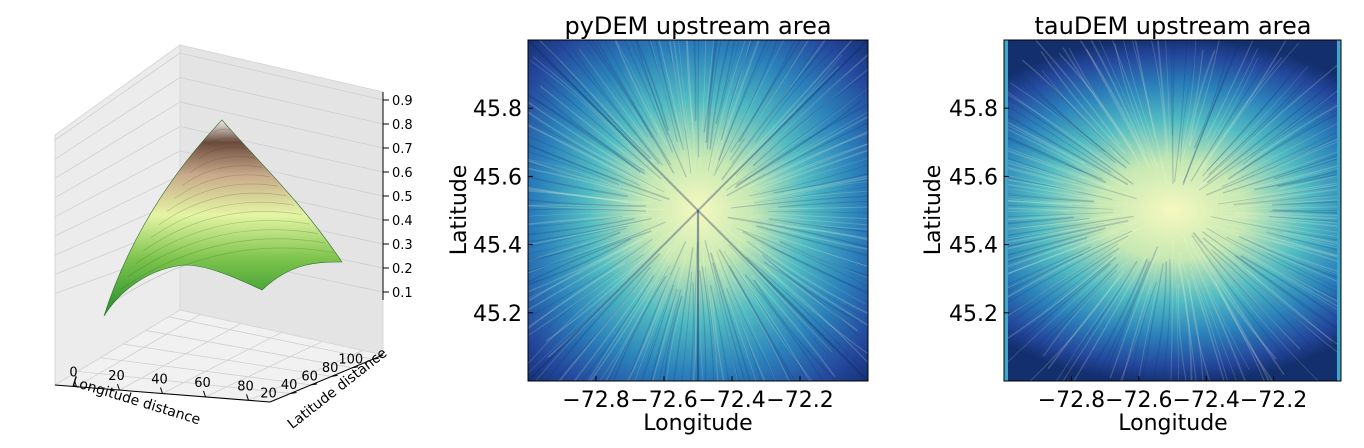 The height and width of the screenshot is (448, 1364). Describe the element at coordinates (281, 76) in the screenshot. I see `z-gridline` at that location.